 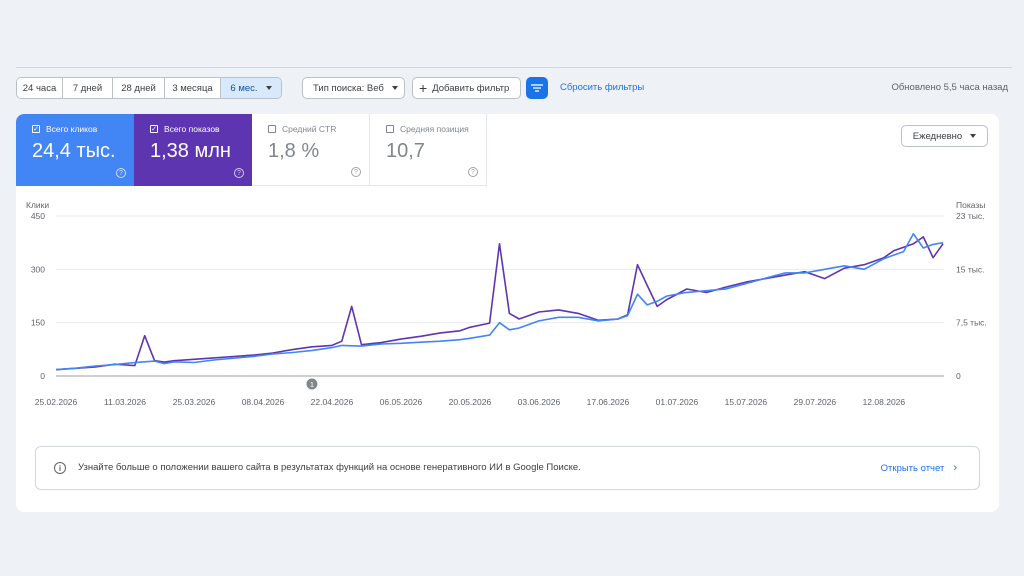 What do you see at coordinates (677, 402) in the screenshot?
I see `x-axis-tick: 01.07.2026` at bounding box center [677, 402].